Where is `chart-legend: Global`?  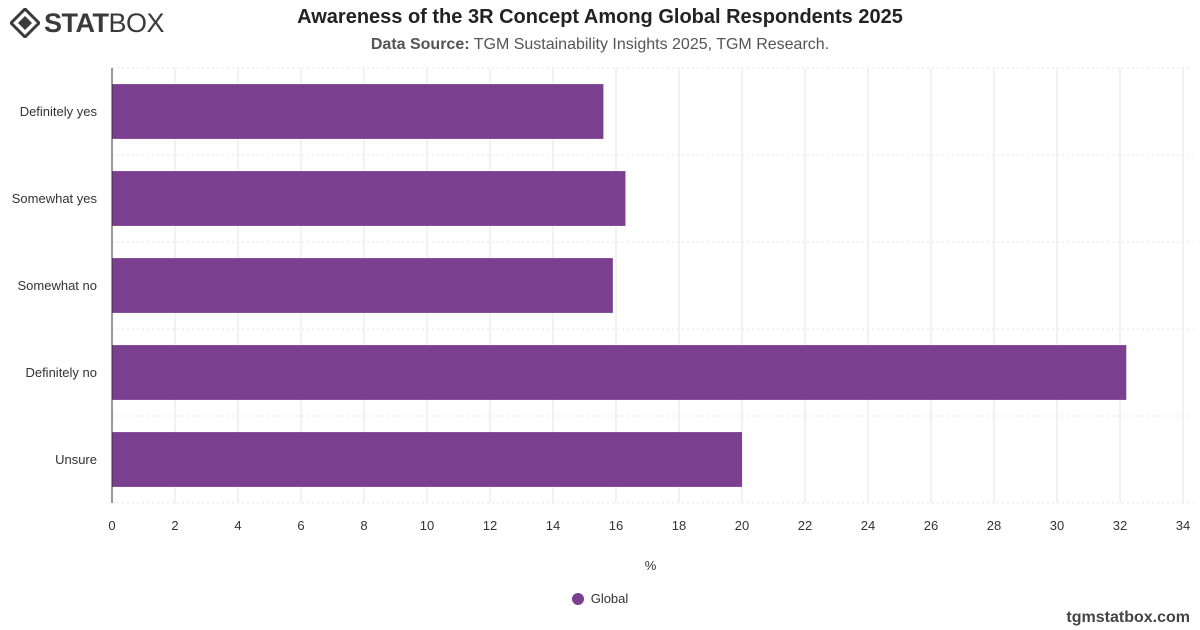 chart-legend: Global is located at coordinates (600, 598).